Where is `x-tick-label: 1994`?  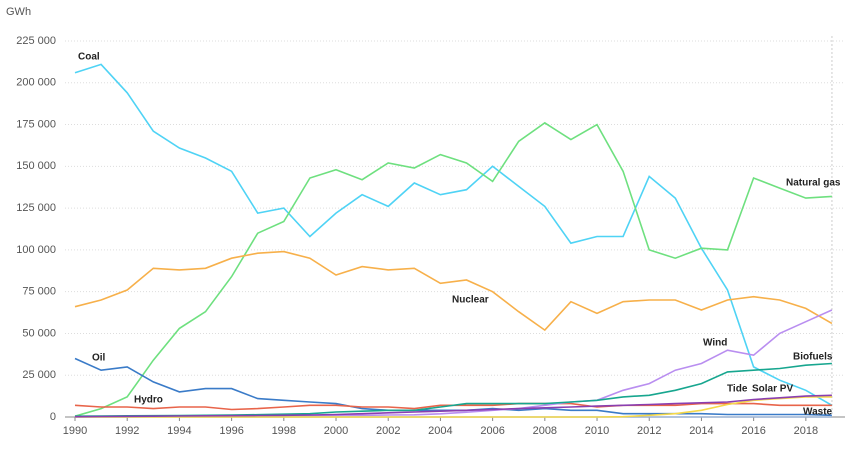 x-tick-label: 1994 is located at coordinates (179, 431).